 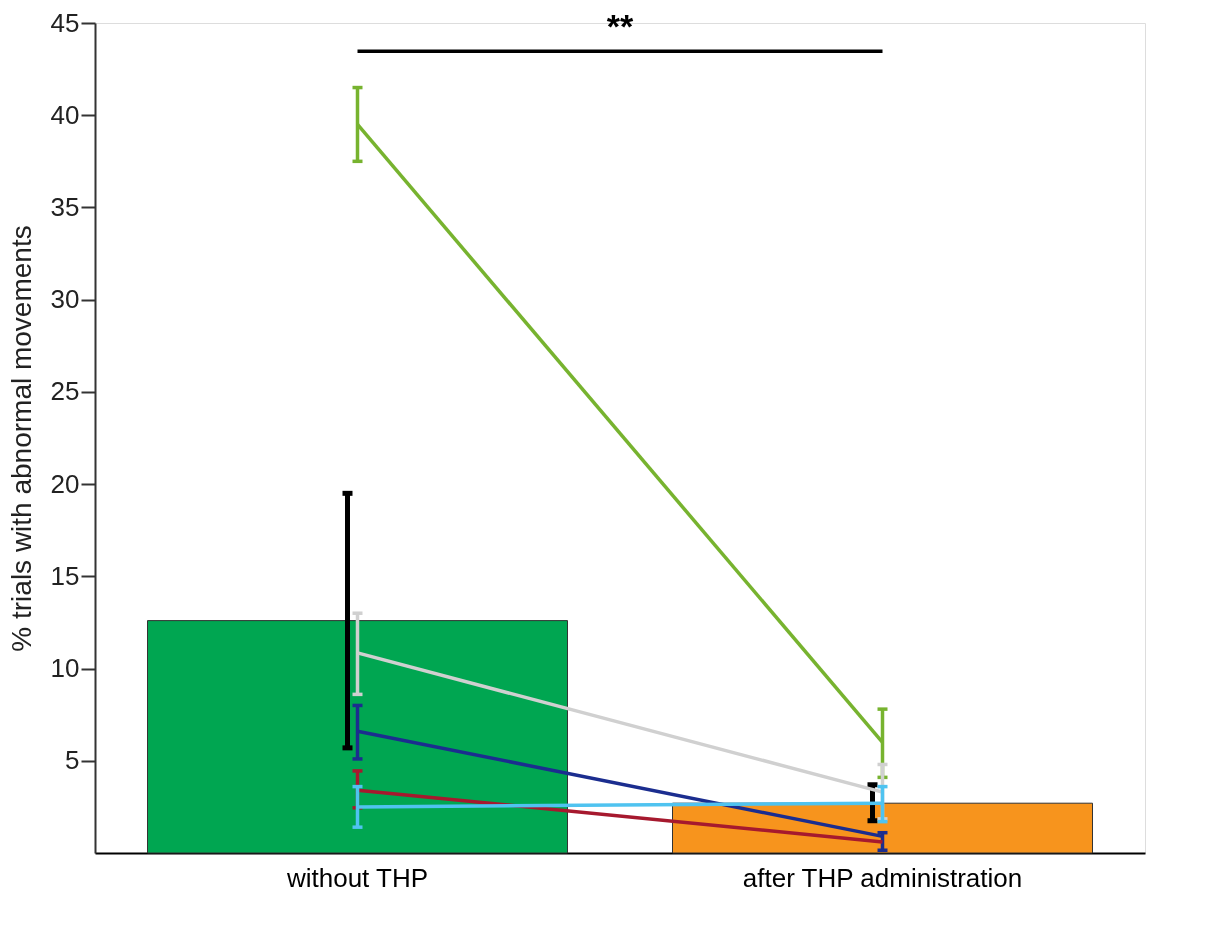 What do you see at coordinates (65, 668) in the screenshot?
I see `y-tick-label: 10` at bounding box center [65, 668].